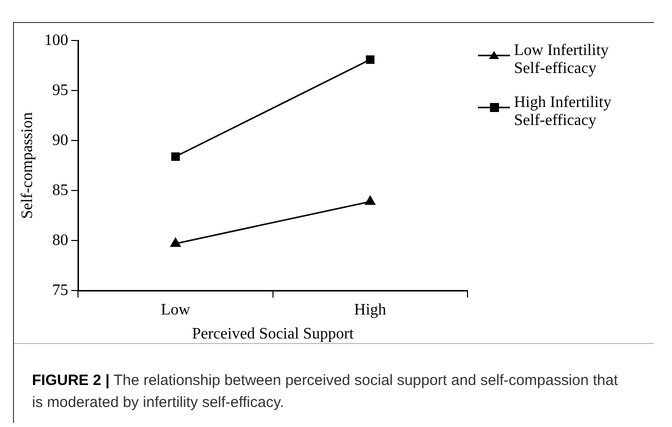 The height and width of the screenshot is (427, 672). Describe the element at coordinates (60, 240) in the screenshot. I see `y-tick-label: 80` at that location.